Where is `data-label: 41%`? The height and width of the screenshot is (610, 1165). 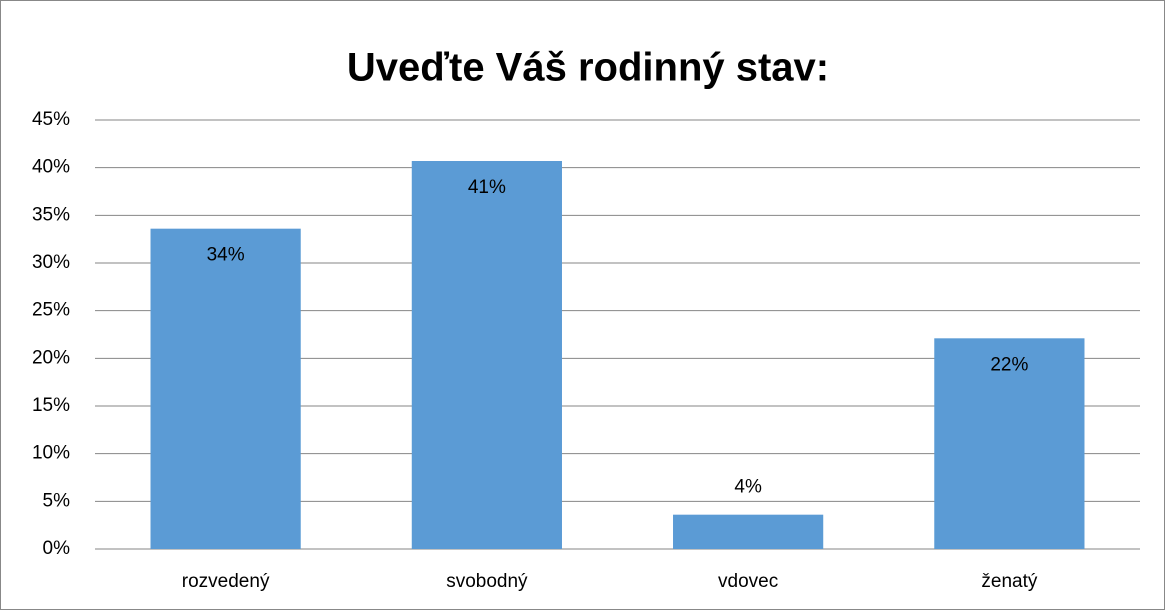 data-label: 41% is located at coordinates (487, 187).